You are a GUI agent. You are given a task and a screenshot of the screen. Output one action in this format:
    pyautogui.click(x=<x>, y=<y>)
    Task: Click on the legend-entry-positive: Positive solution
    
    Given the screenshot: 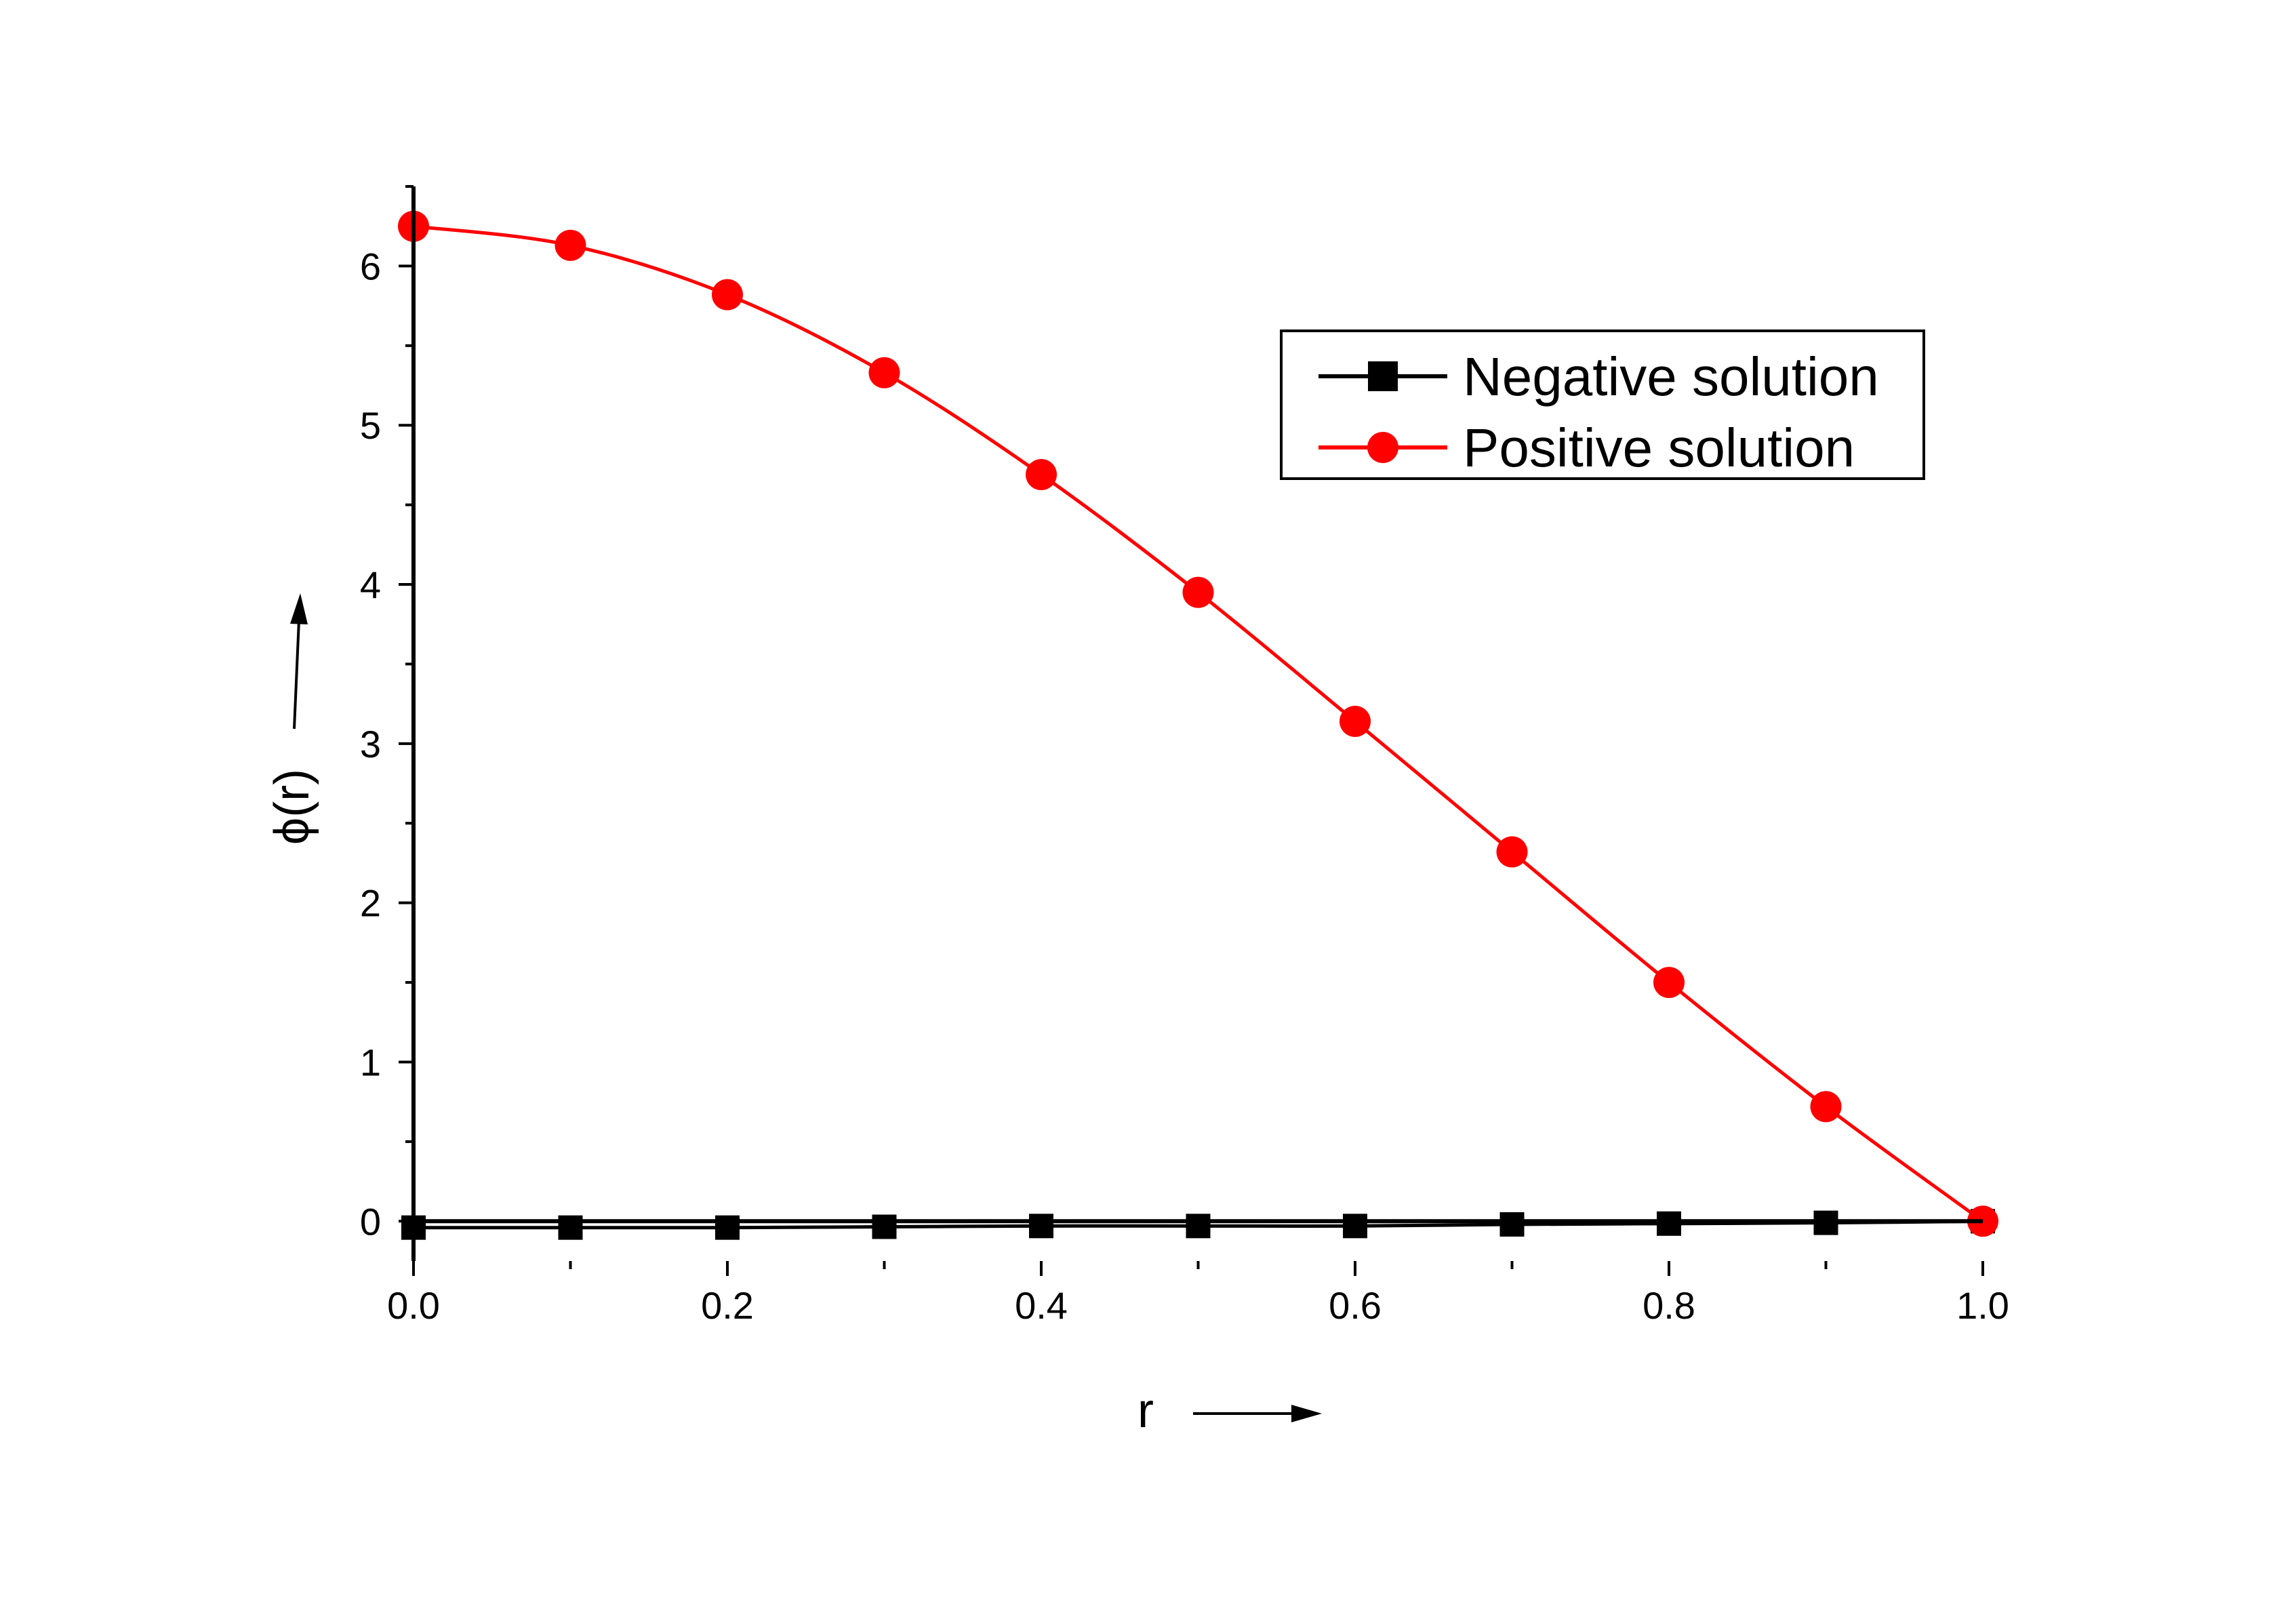 What is the action you would take?
    pyautogui.click(x=1586, y=448)
    